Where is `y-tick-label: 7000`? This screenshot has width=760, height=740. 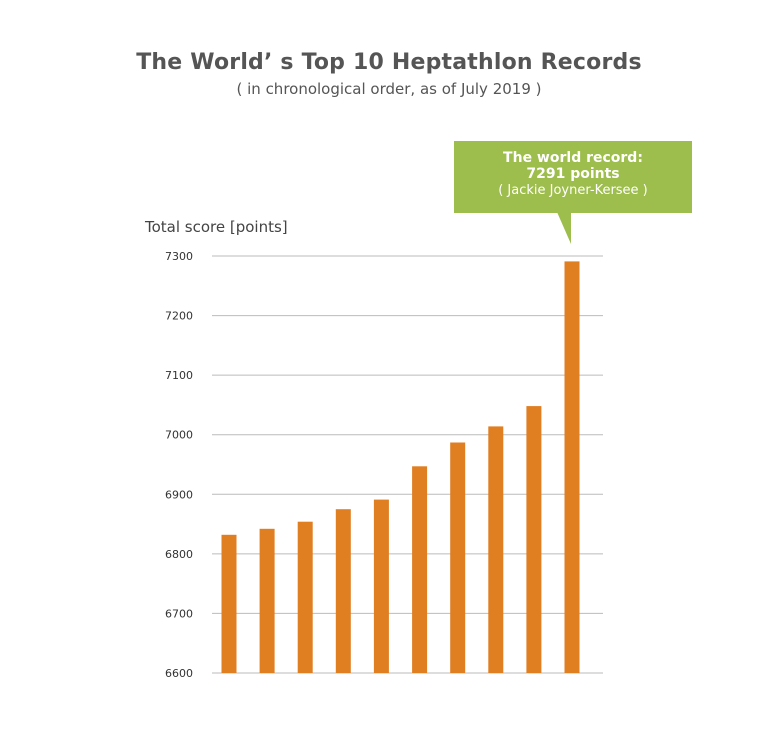 y-tick-label: 7000 is located at coordinates (179, 435).